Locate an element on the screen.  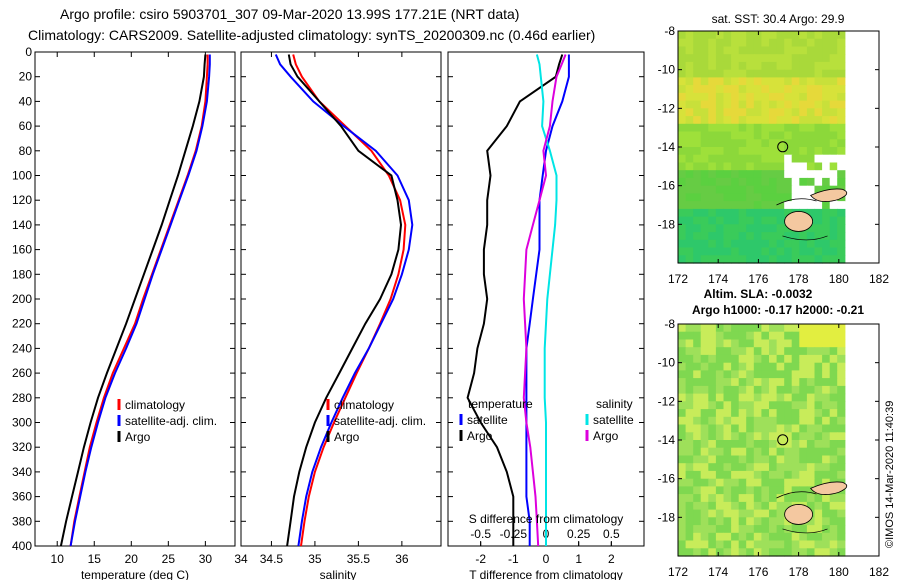
y-tick-label: 260 is located at coordinates (22, 373).